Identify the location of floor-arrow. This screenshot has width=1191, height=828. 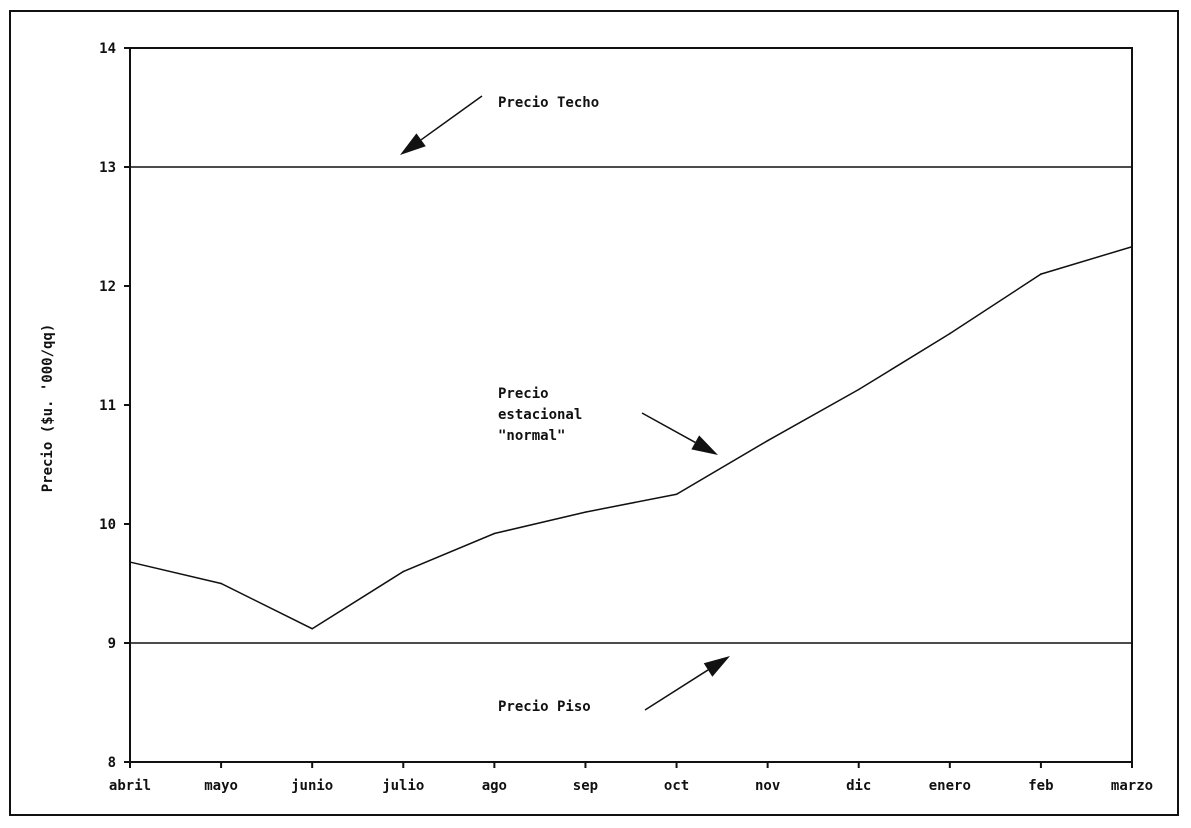
(687, 683).